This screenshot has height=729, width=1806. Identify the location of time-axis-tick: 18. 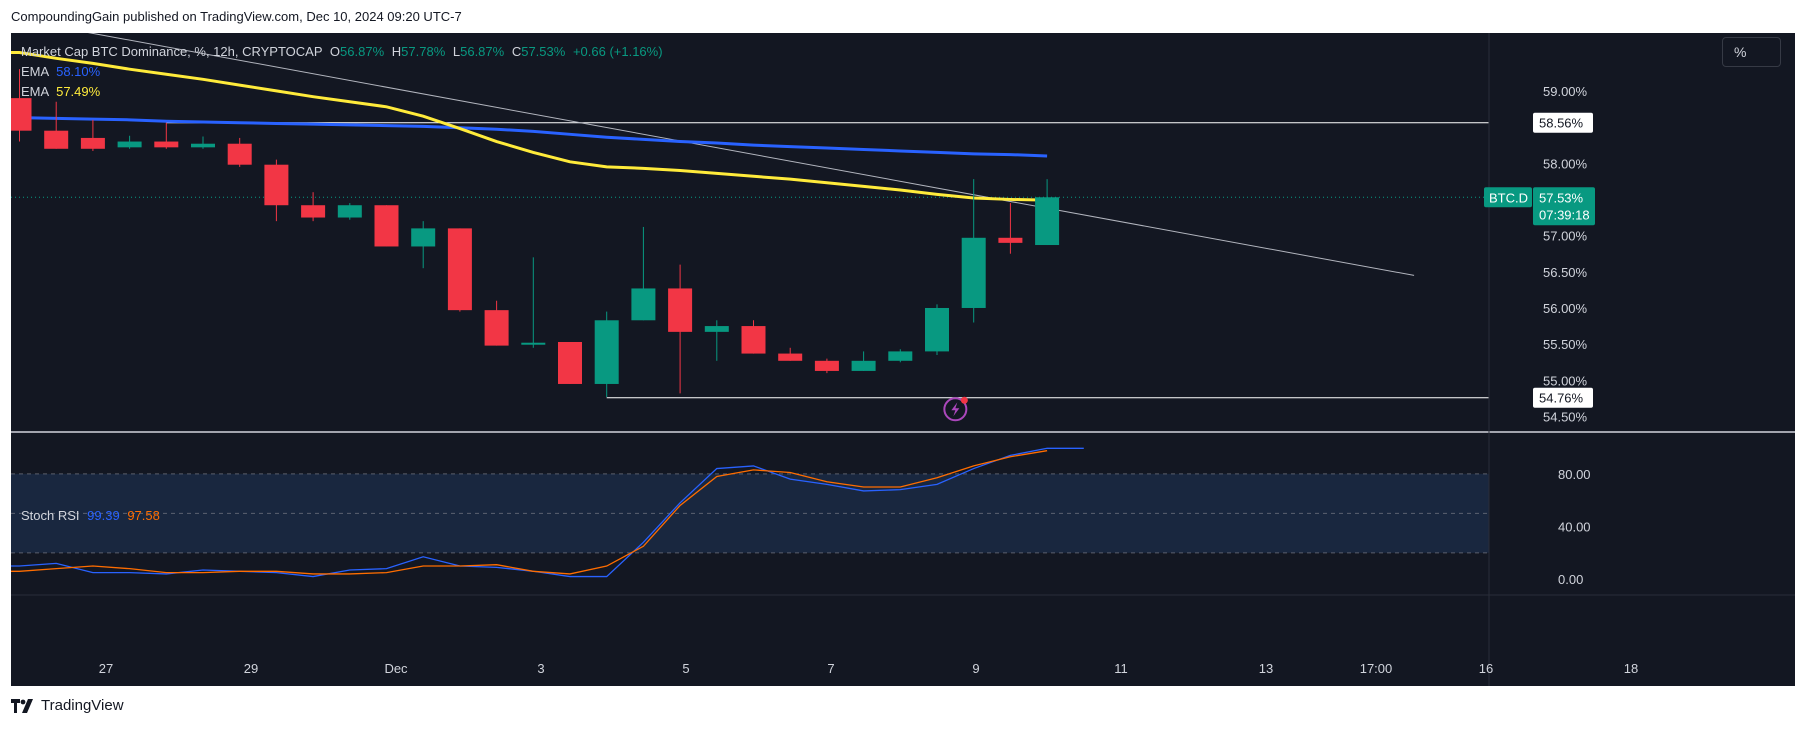
(1631, 668).